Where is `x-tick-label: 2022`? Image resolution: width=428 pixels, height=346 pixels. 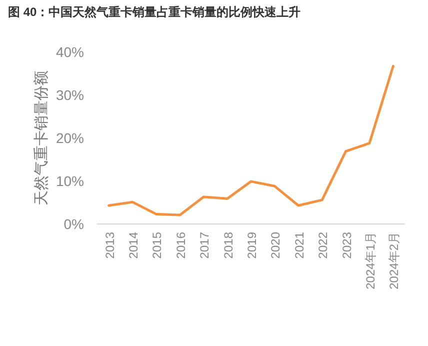
x-tick-label: 2022 is located at coordinates (323, 245).